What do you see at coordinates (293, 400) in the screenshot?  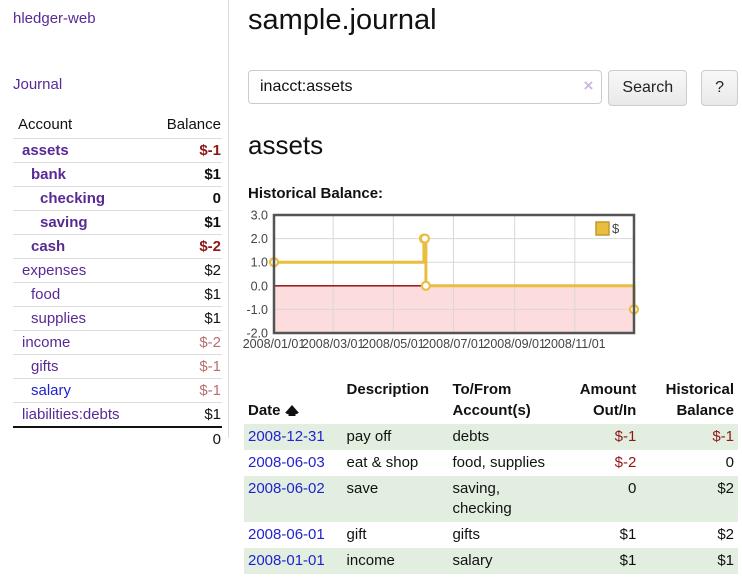 I see `register-header-date: Date` at bounding box center [293, 400].